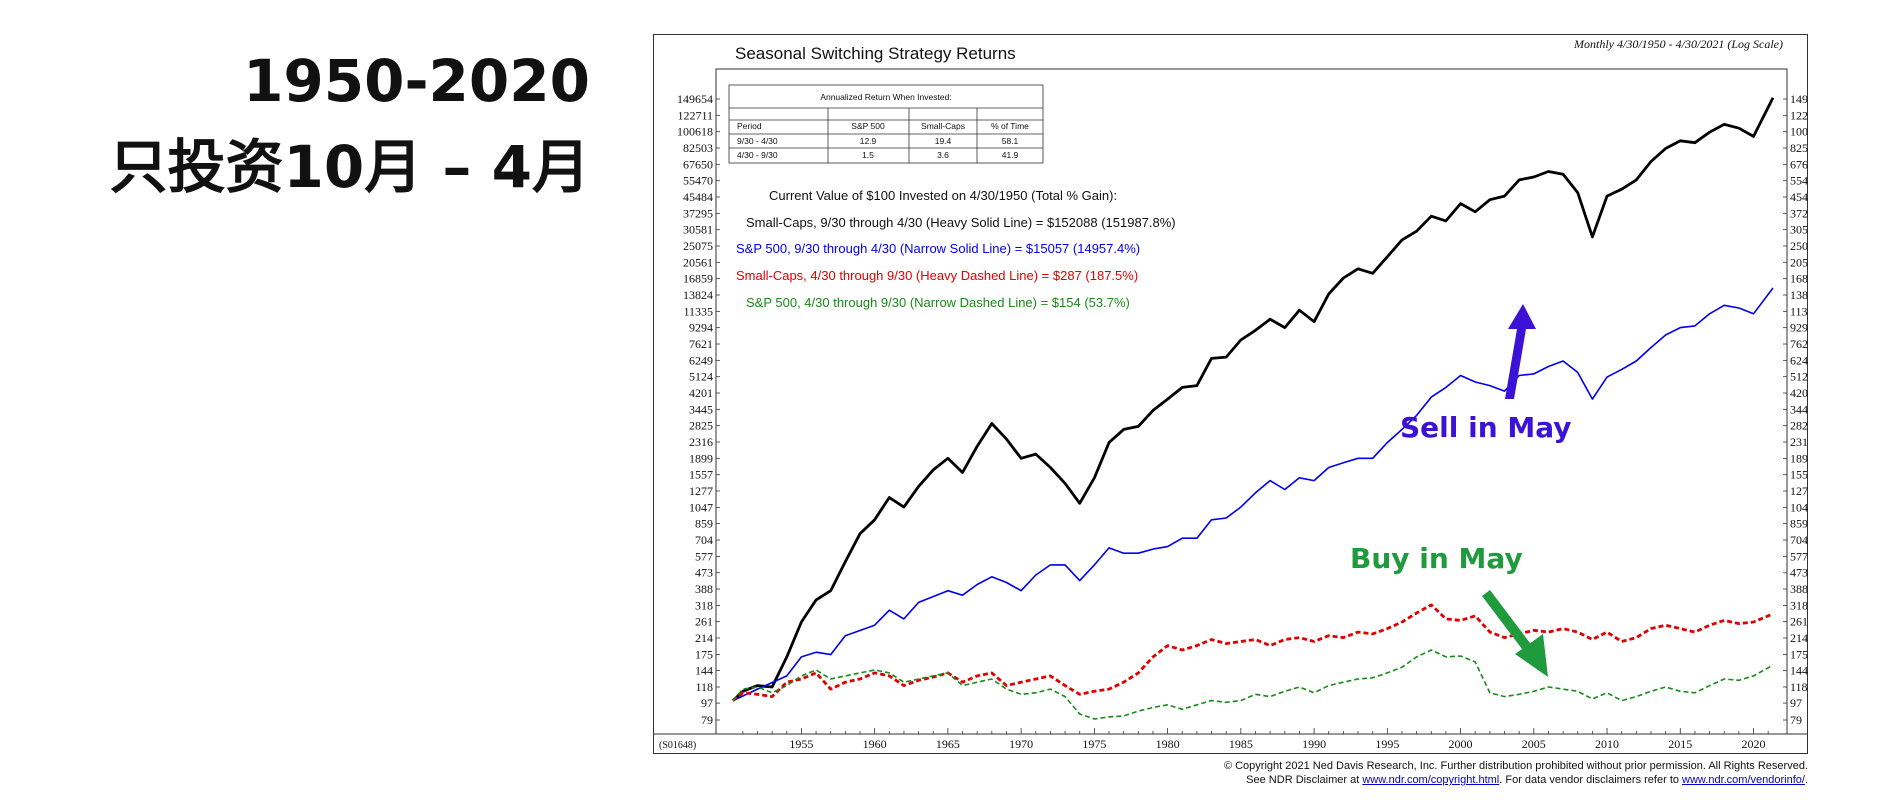  What do you see at coordinates (698, 295) in the screenshot?
I see `y-tick-label-left: 13824` at bounding box center [698, 295].